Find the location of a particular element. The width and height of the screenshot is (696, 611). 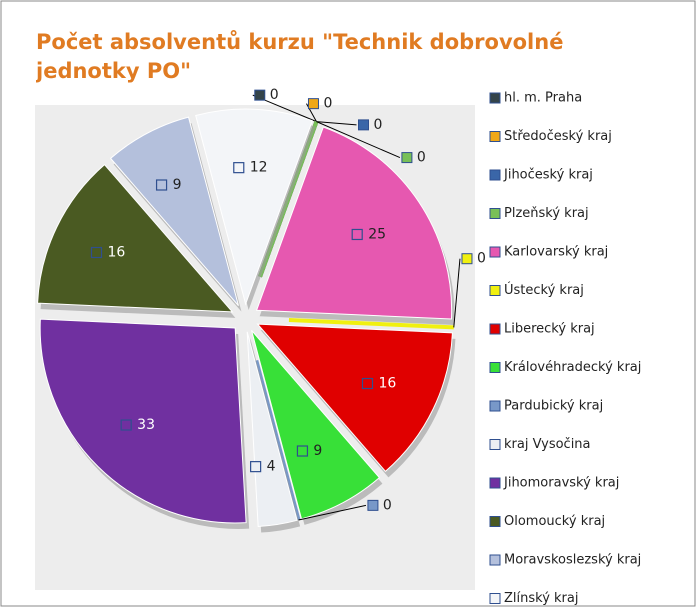

legend-label: Olomoucký kraj is located at coordinates (554, 521).